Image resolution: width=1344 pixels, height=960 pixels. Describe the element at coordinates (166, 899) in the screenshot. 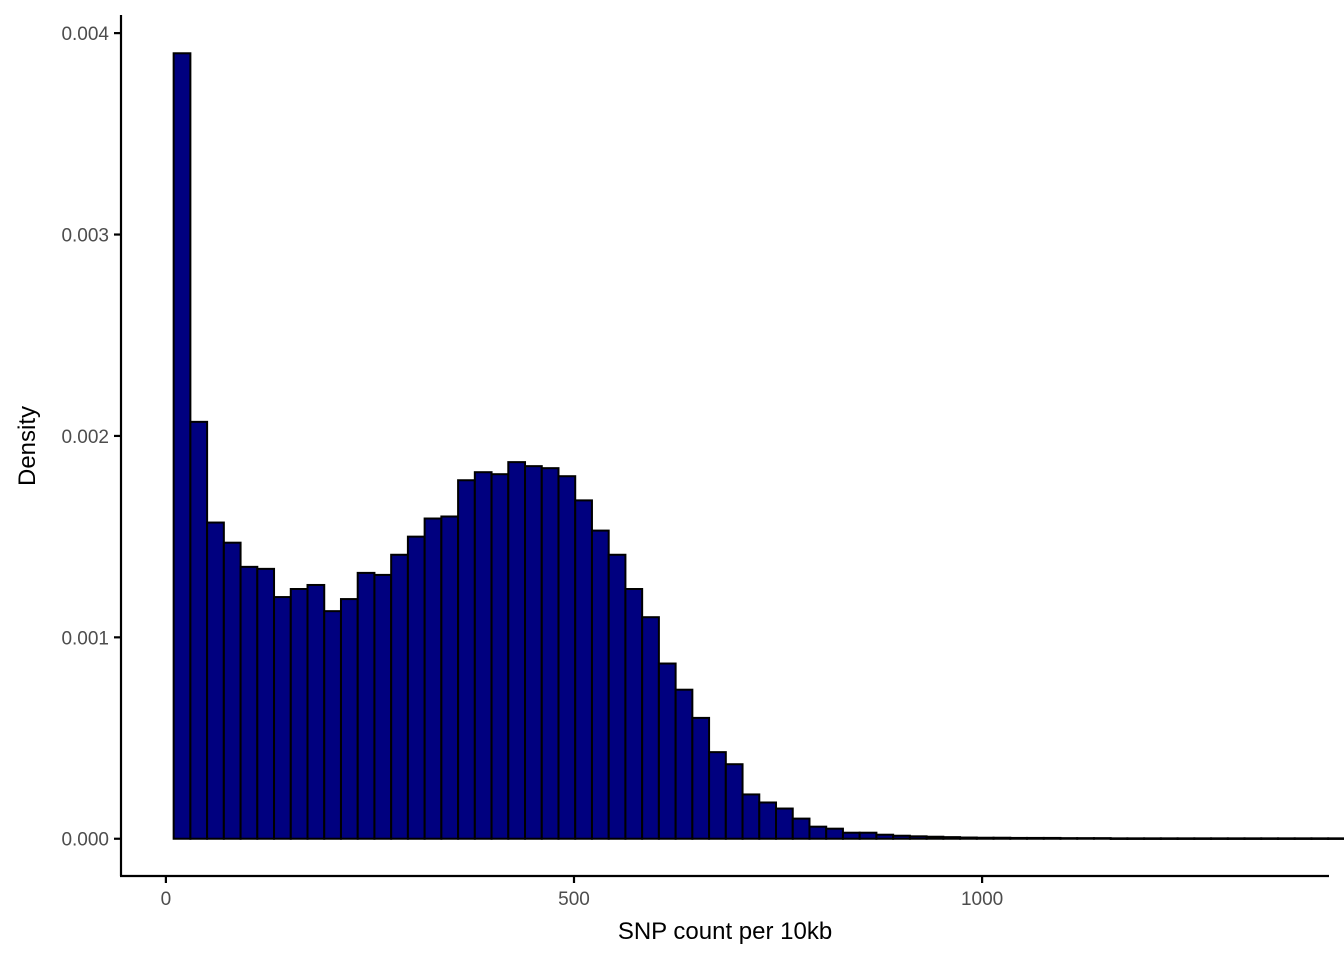

I see `x-tick-label: 0` at that location.